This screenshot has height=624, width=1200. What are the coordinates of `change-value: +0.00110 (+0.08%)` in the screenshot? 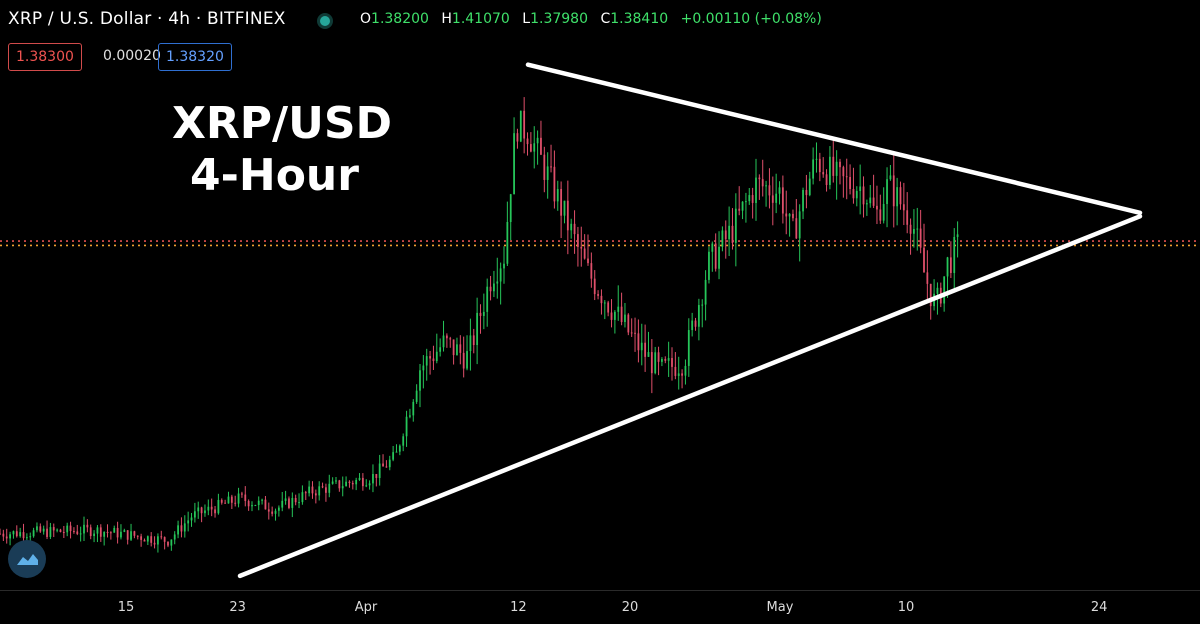 It's located at (751, 19).